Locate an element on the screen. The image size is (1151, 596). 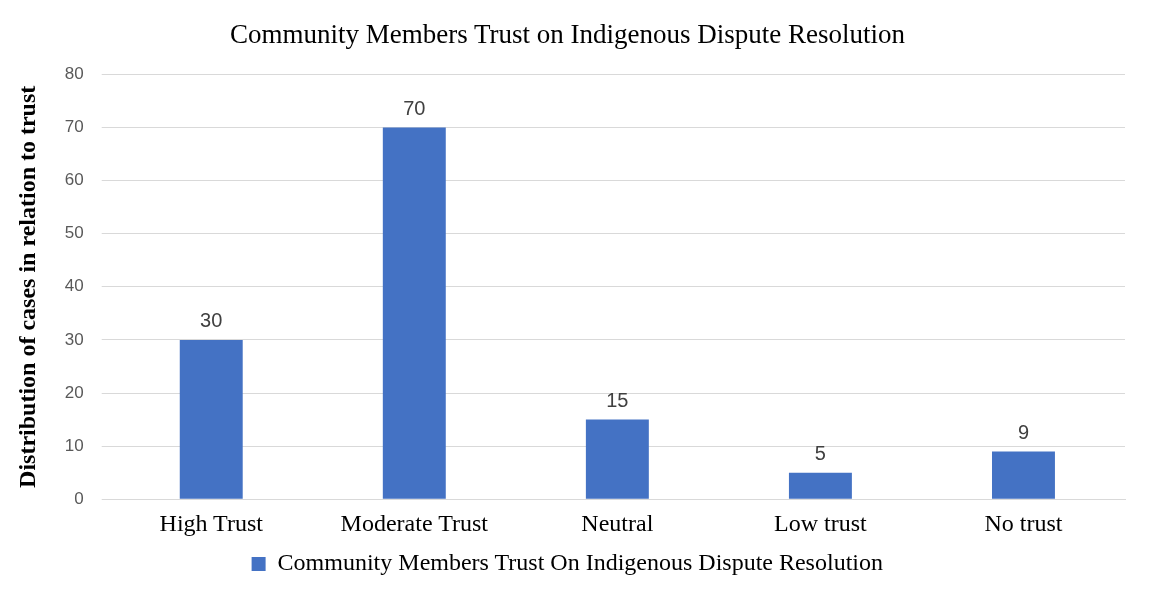
y-tick-label: 0 is located at coordinates (79, 498).